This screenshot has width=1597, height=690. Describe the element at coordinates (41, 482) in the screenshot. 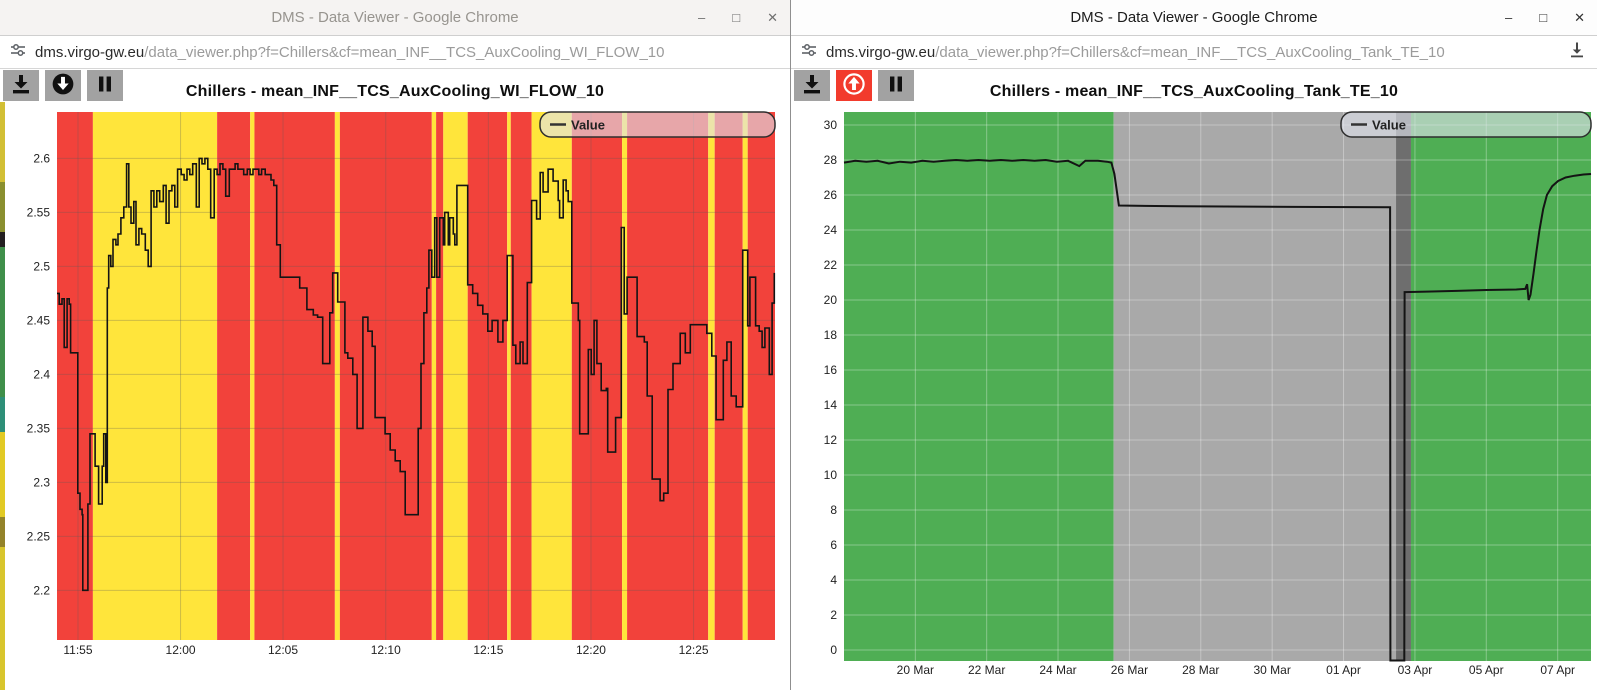

I see `svg-text: 2.3` at that location.